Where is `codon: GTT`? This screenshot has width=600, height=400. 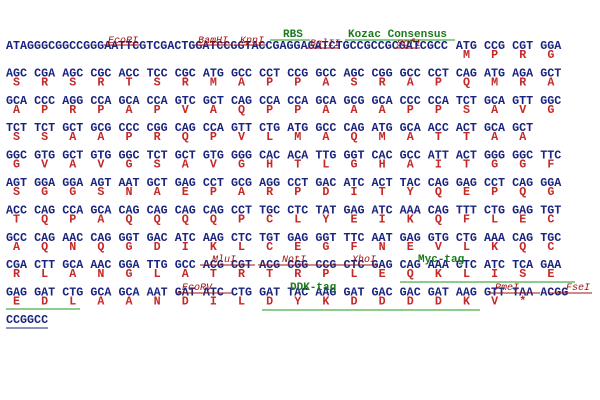
codon: GTT is located at coordinates (241, 128).